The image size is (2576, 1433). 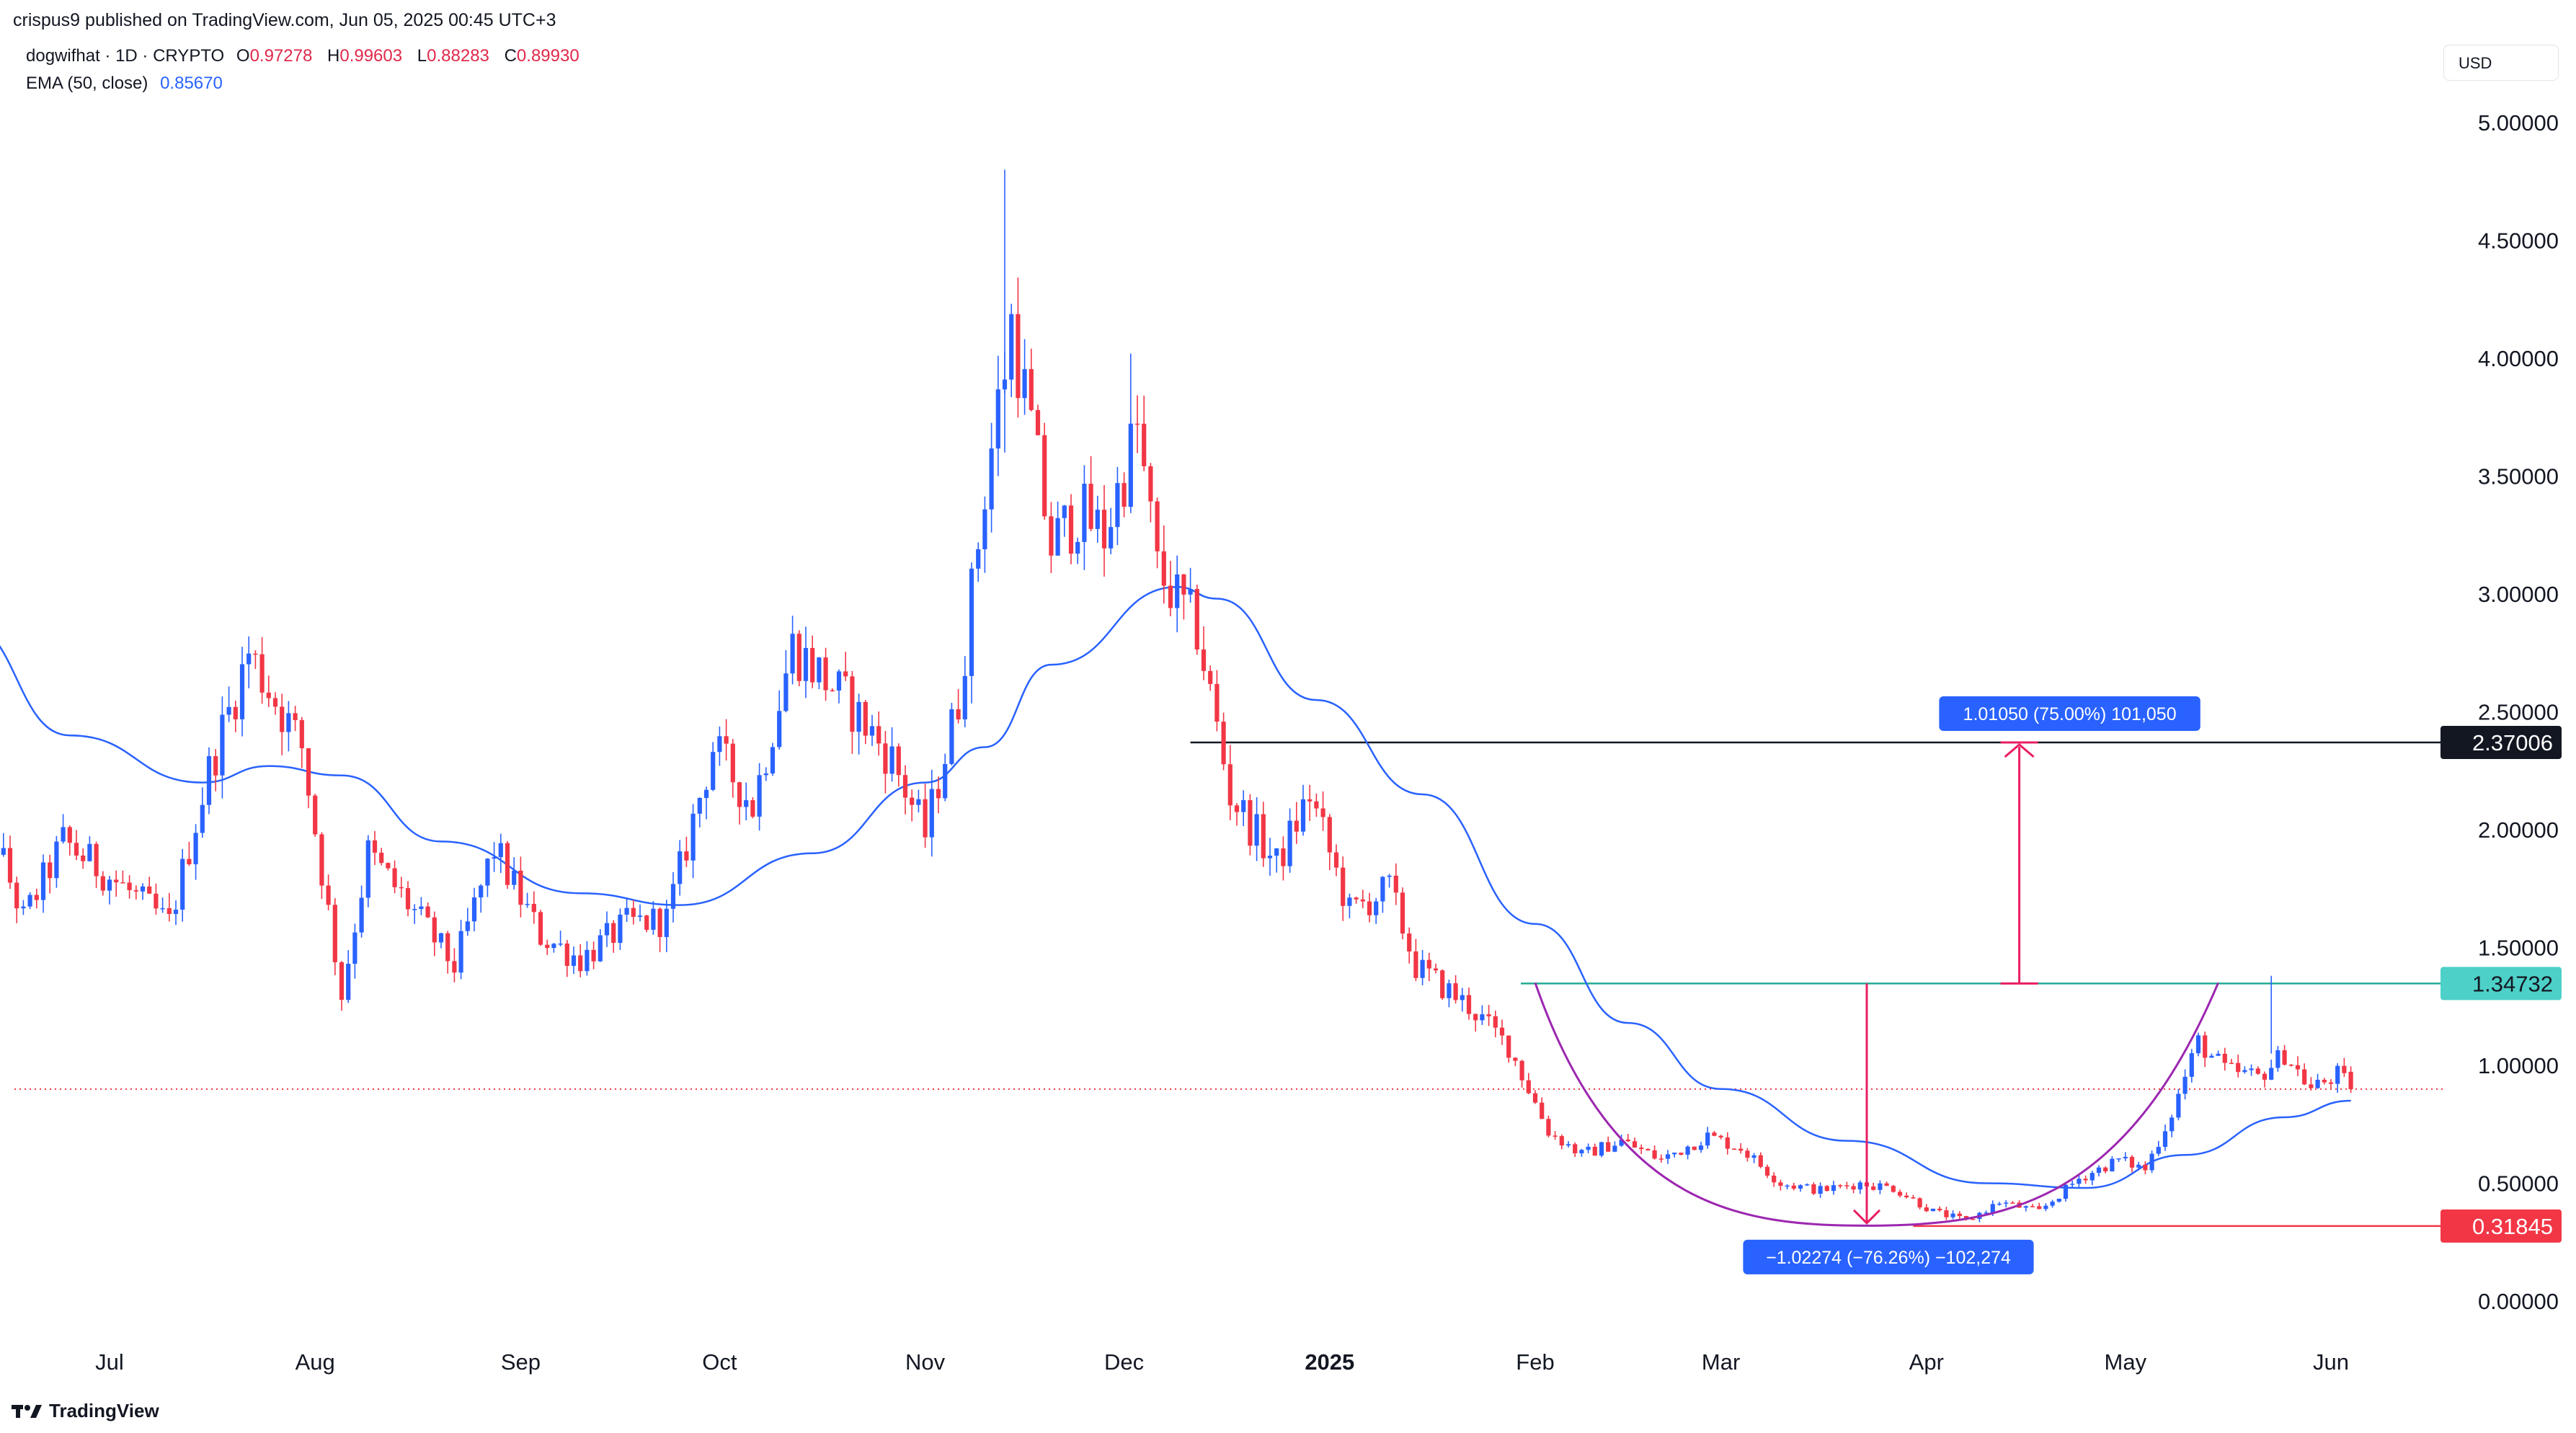 I want to click on target-price-tag-box, so click(x=2501, y=742).